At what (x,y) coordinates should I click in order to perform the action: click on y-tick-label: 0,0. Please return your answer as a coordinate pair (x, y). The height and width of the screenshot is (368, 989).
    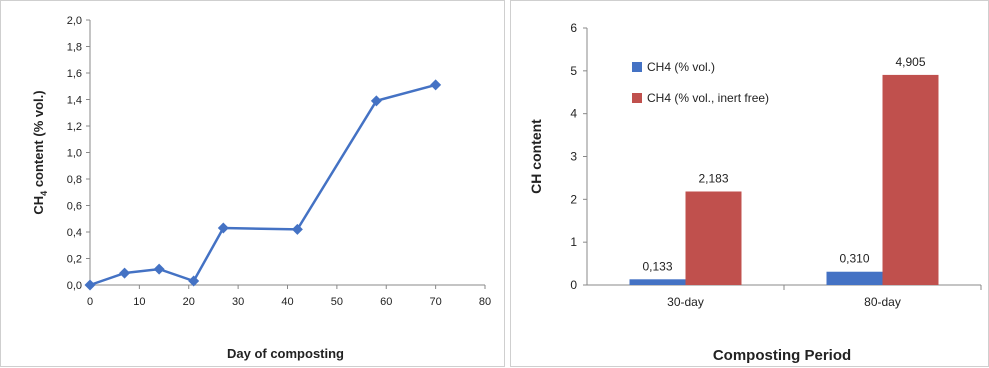
    Looking at the image, I should click on (74, 286).